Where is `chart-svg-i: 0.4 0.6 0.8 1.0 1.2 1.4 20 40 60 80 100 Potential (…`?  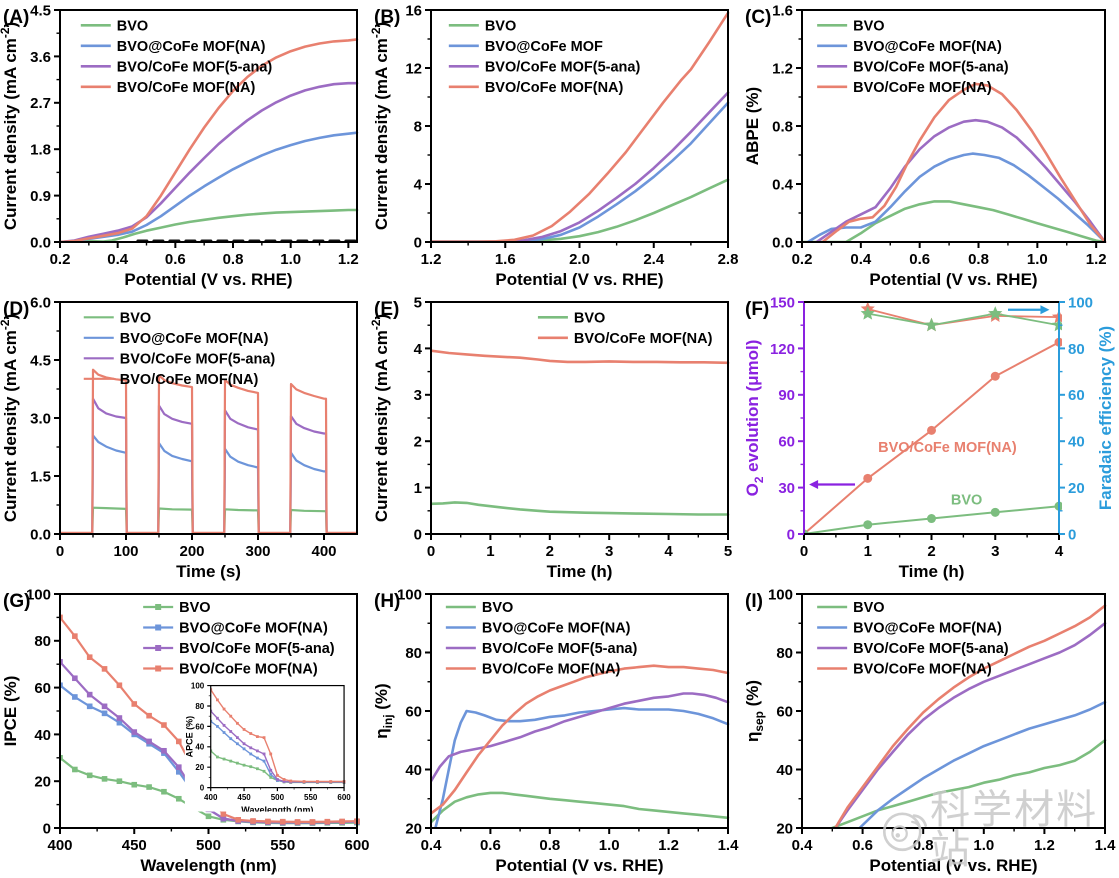 chart-svg-i: 0.4 0.6 0.8 1.0 1.2 1.4 20 40 60 80 100 Potential (… is located at coordinates (929, 730).